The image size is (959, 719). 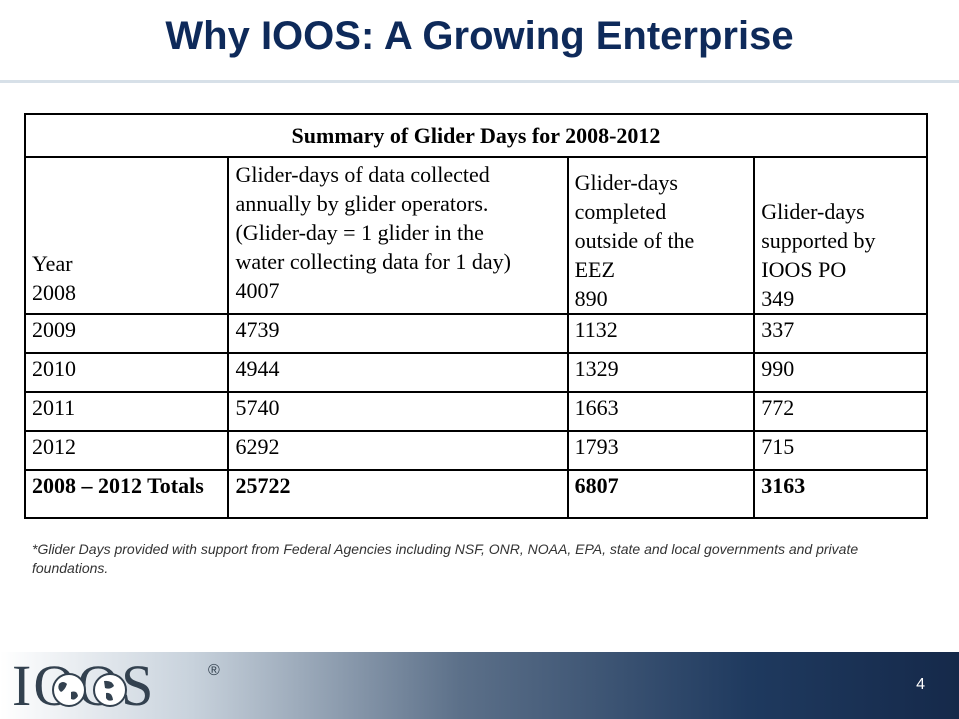 I want to click on table-row: 2012 6292 1793 715, so click(x=475, y=450).